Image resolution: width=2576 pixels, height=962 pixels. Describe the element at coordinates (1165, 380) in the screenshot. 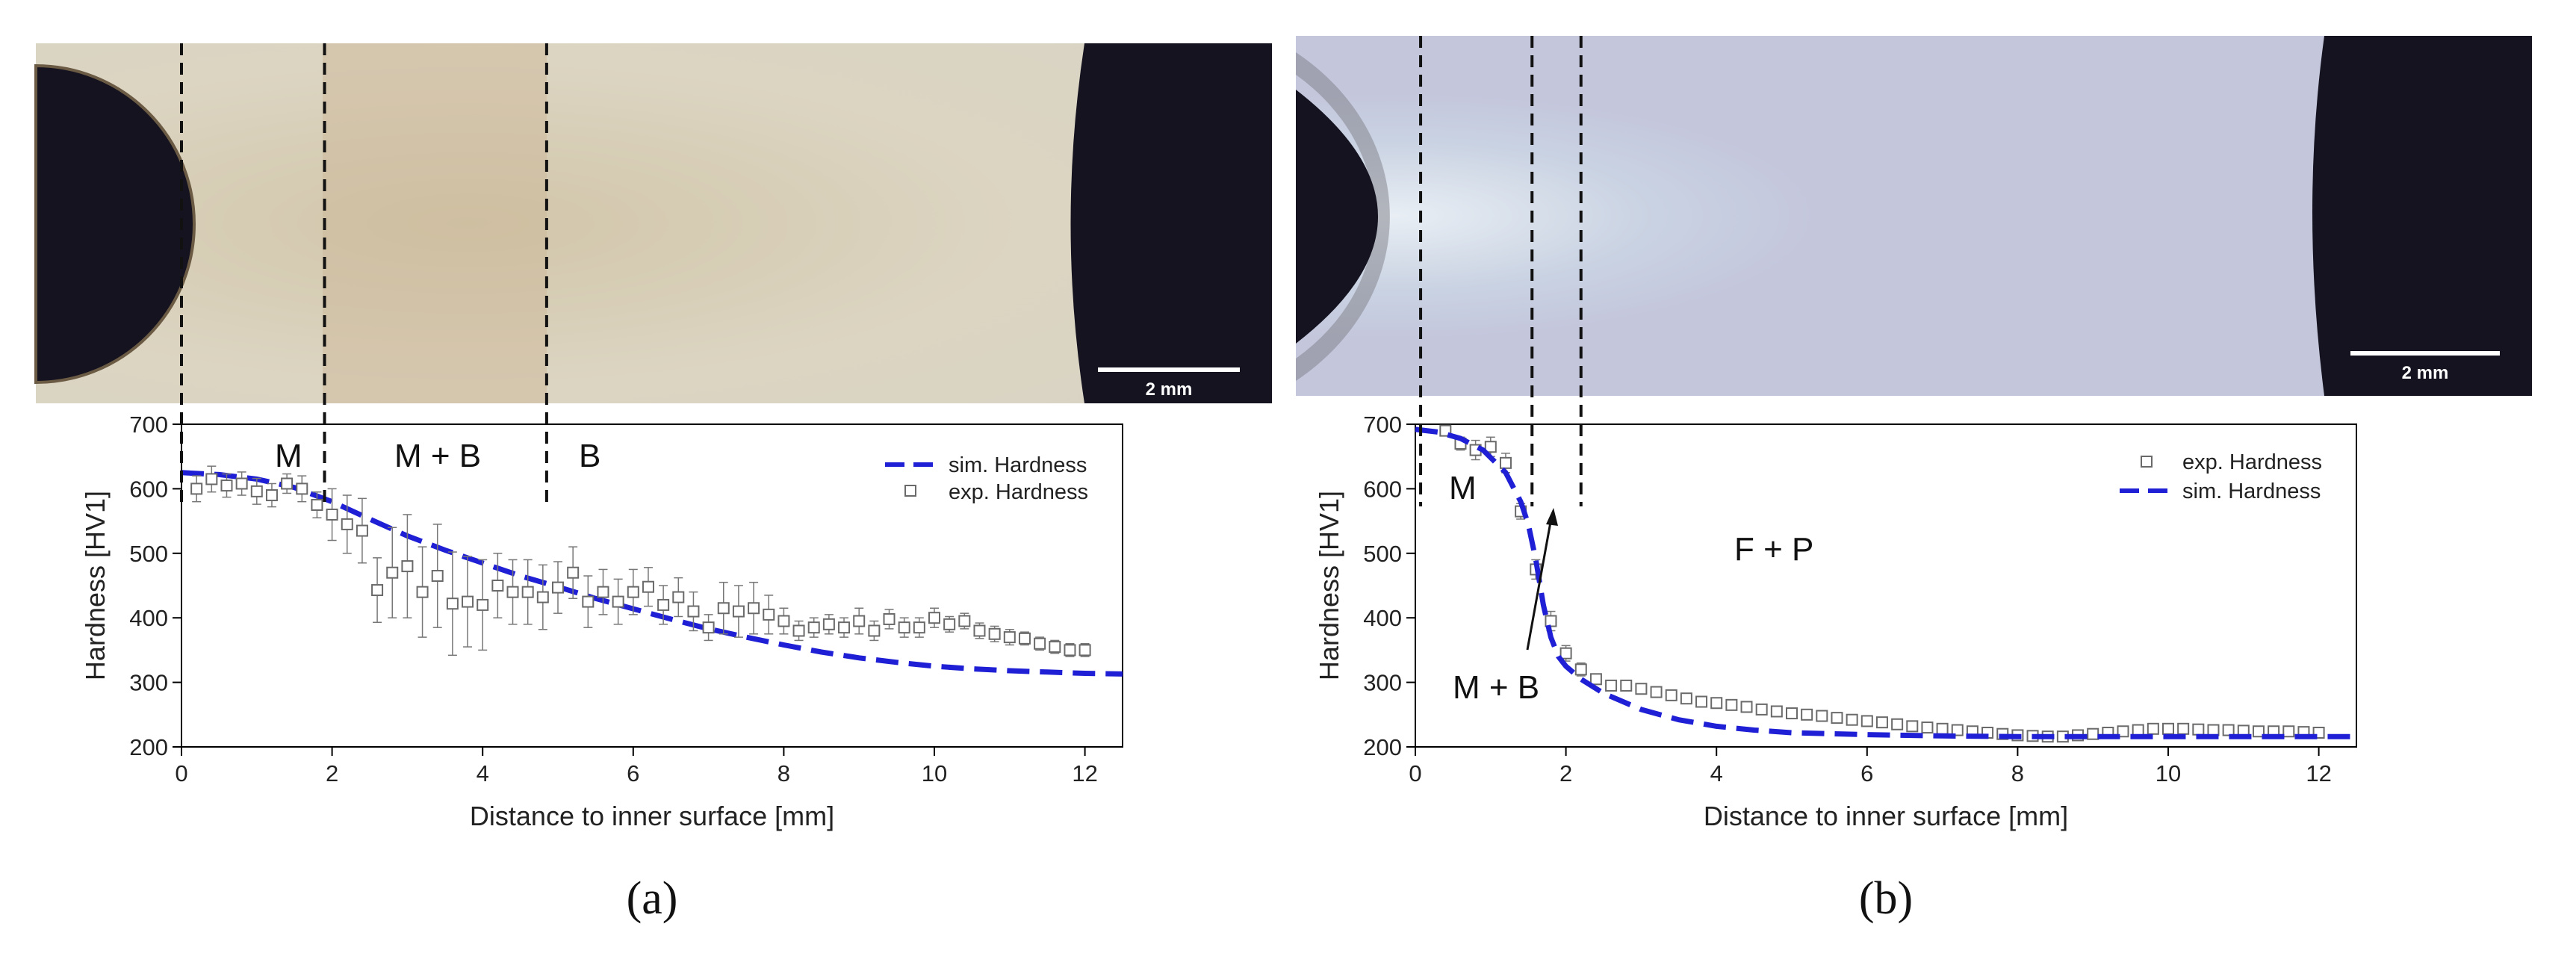

I see `scalebar-a-box` at that location.